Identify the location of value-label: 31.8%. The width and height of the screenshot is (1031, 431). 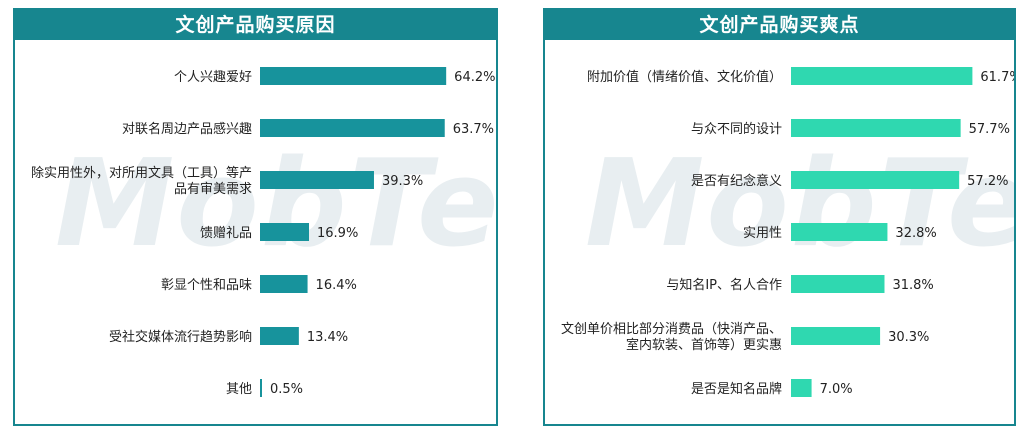
(912, 285).